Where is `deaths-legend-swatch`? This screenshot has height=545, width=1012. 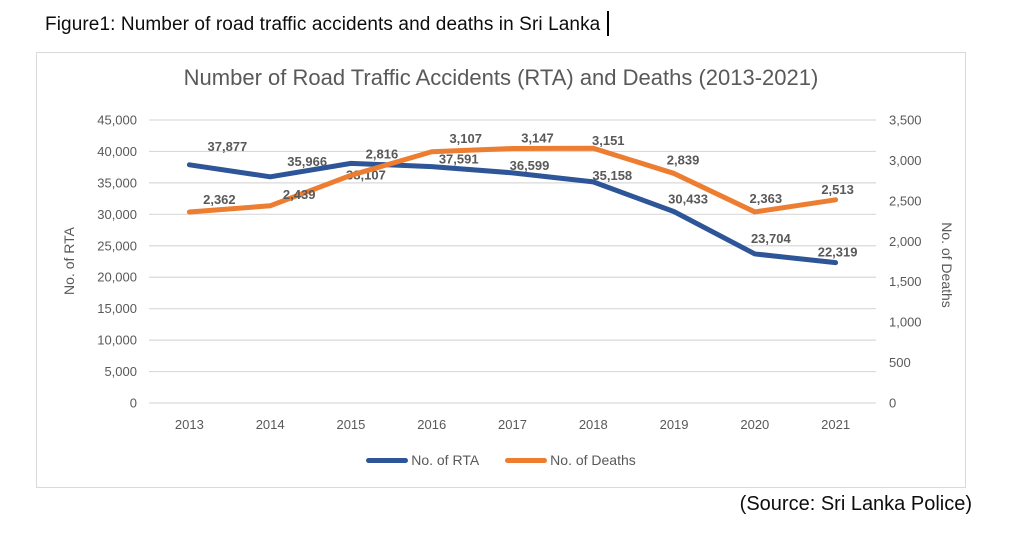
deaths-legend-swatch is located at coordinates (526, 460).